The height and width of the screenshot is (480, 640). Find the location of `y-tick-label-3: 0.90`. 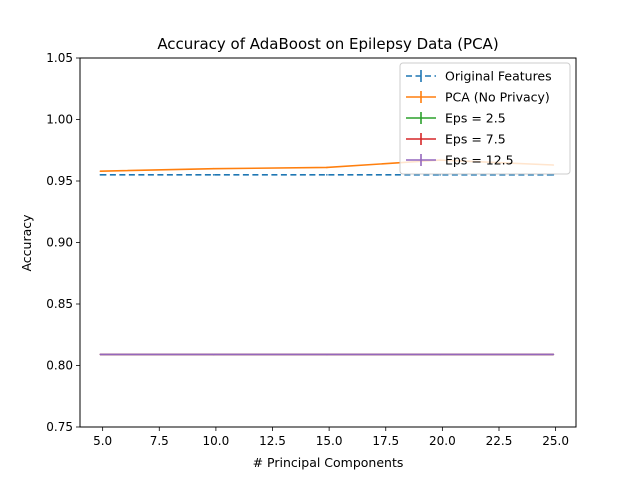

y-tick-label-3: 0.90 is located at coordinates (59, 243).